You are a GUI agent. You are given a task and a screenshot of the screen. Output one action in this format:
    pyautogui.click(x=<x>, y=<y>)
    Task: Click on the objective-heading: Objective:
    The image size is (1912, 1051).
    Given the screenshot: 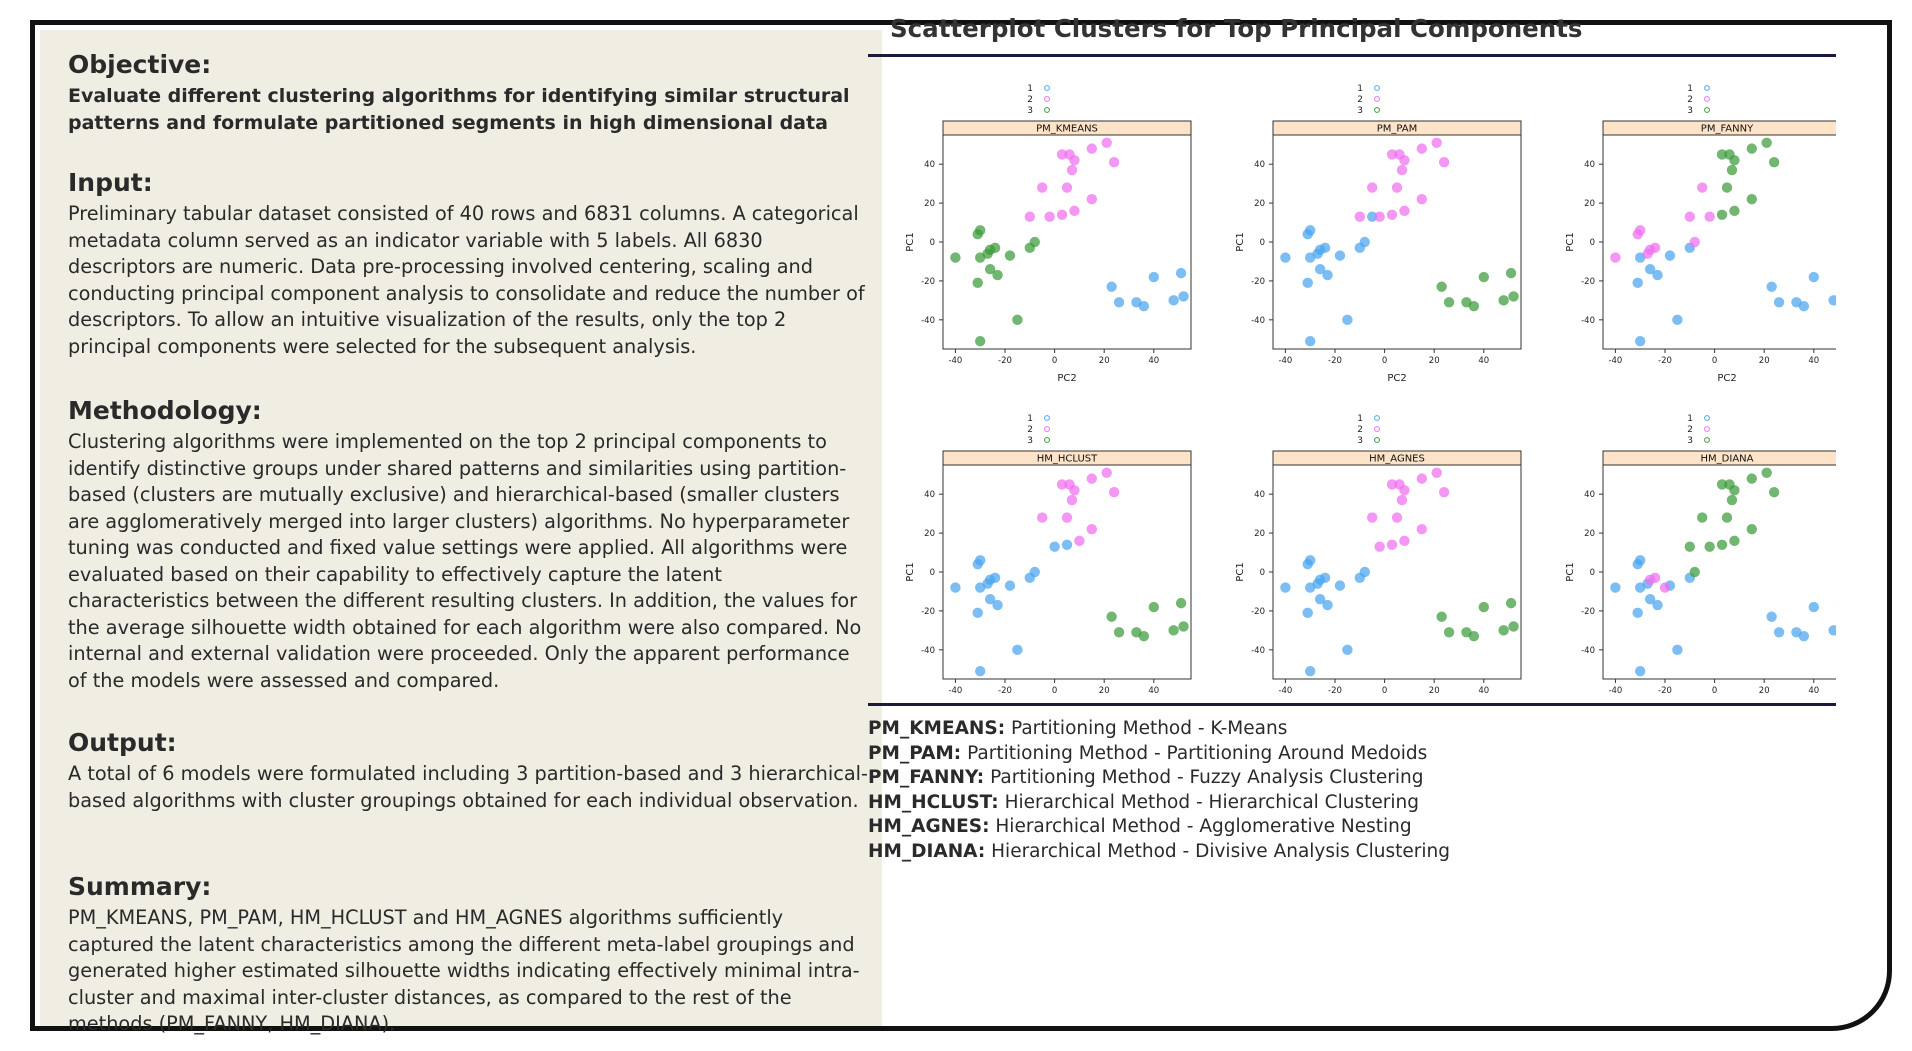 What is the action you would take?
    pyautogui.click(x=140, y=64)
    